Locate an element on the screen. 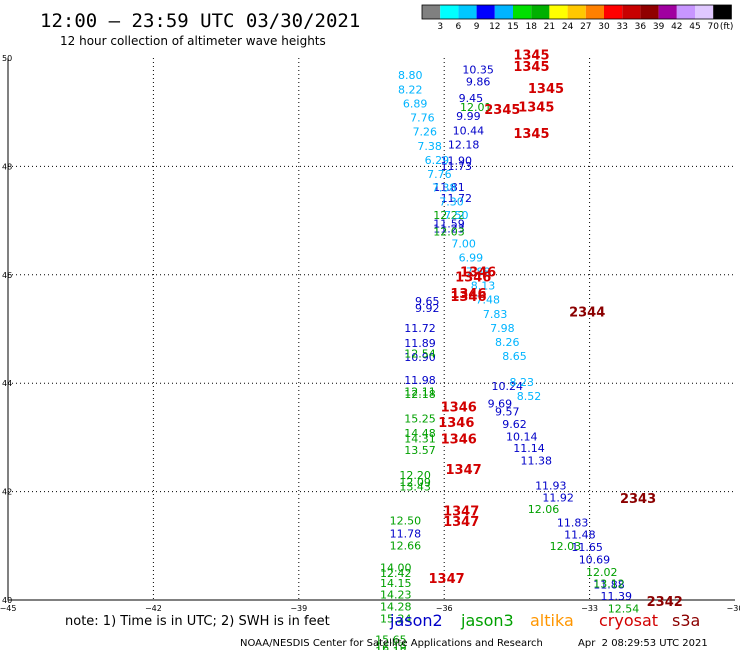 The height and width of the screenshot is (650, 740). data-point-jason2: 11.89 is located at coordinates (420, 343).